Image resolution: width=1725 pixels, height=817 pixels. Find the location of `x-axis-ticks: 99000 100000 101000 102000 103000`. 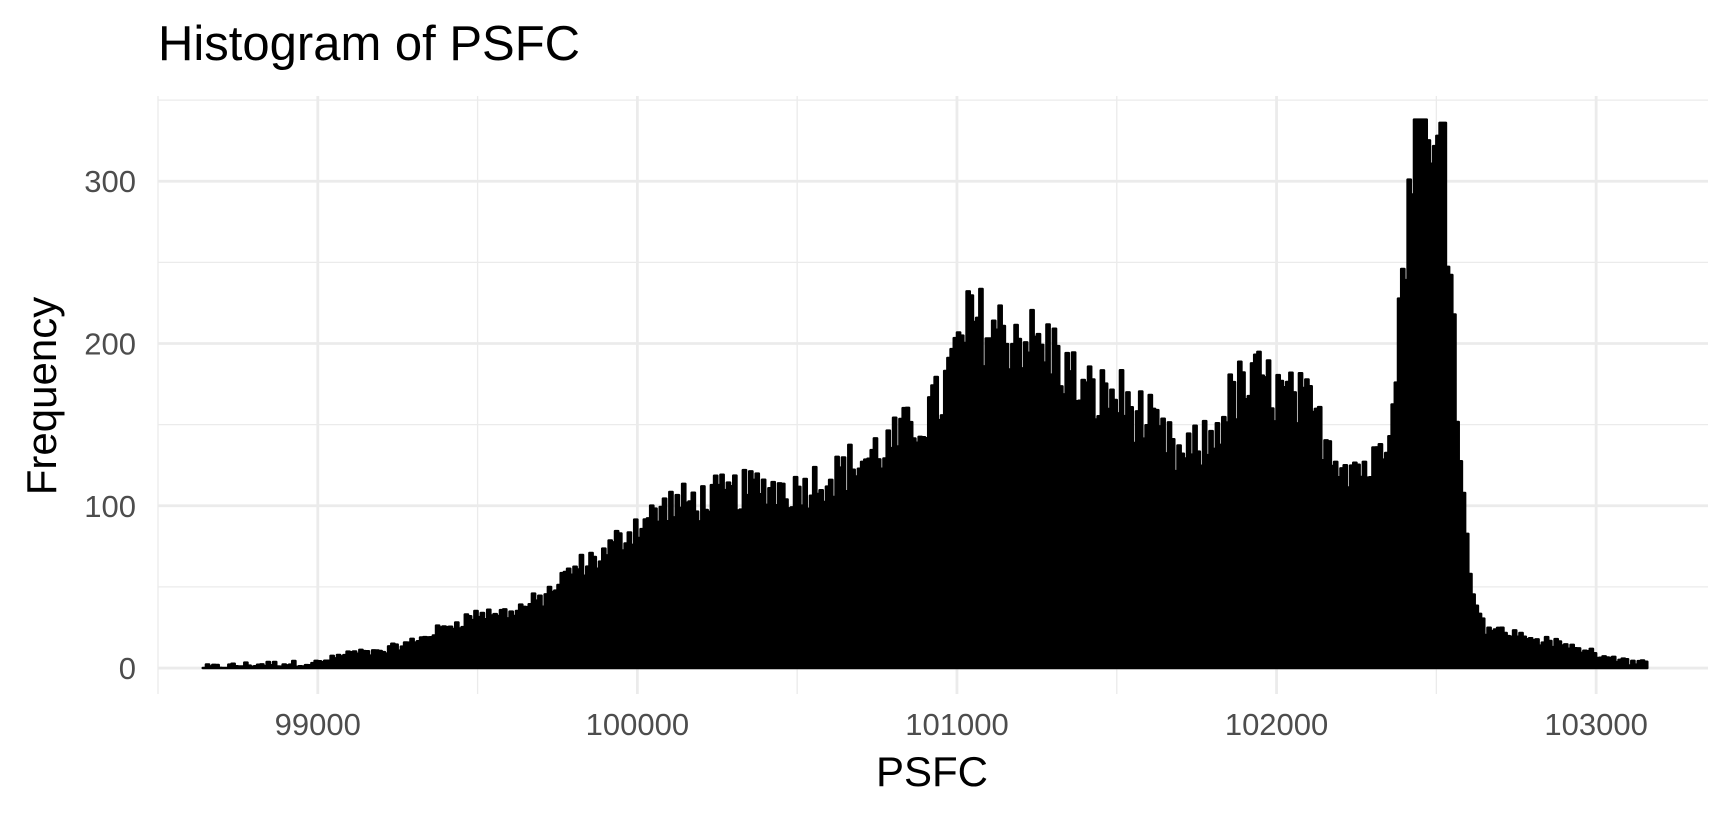

x-axis-ticks: 99000 100000 101000 102000 103000 is located at coordinates (961, 724).